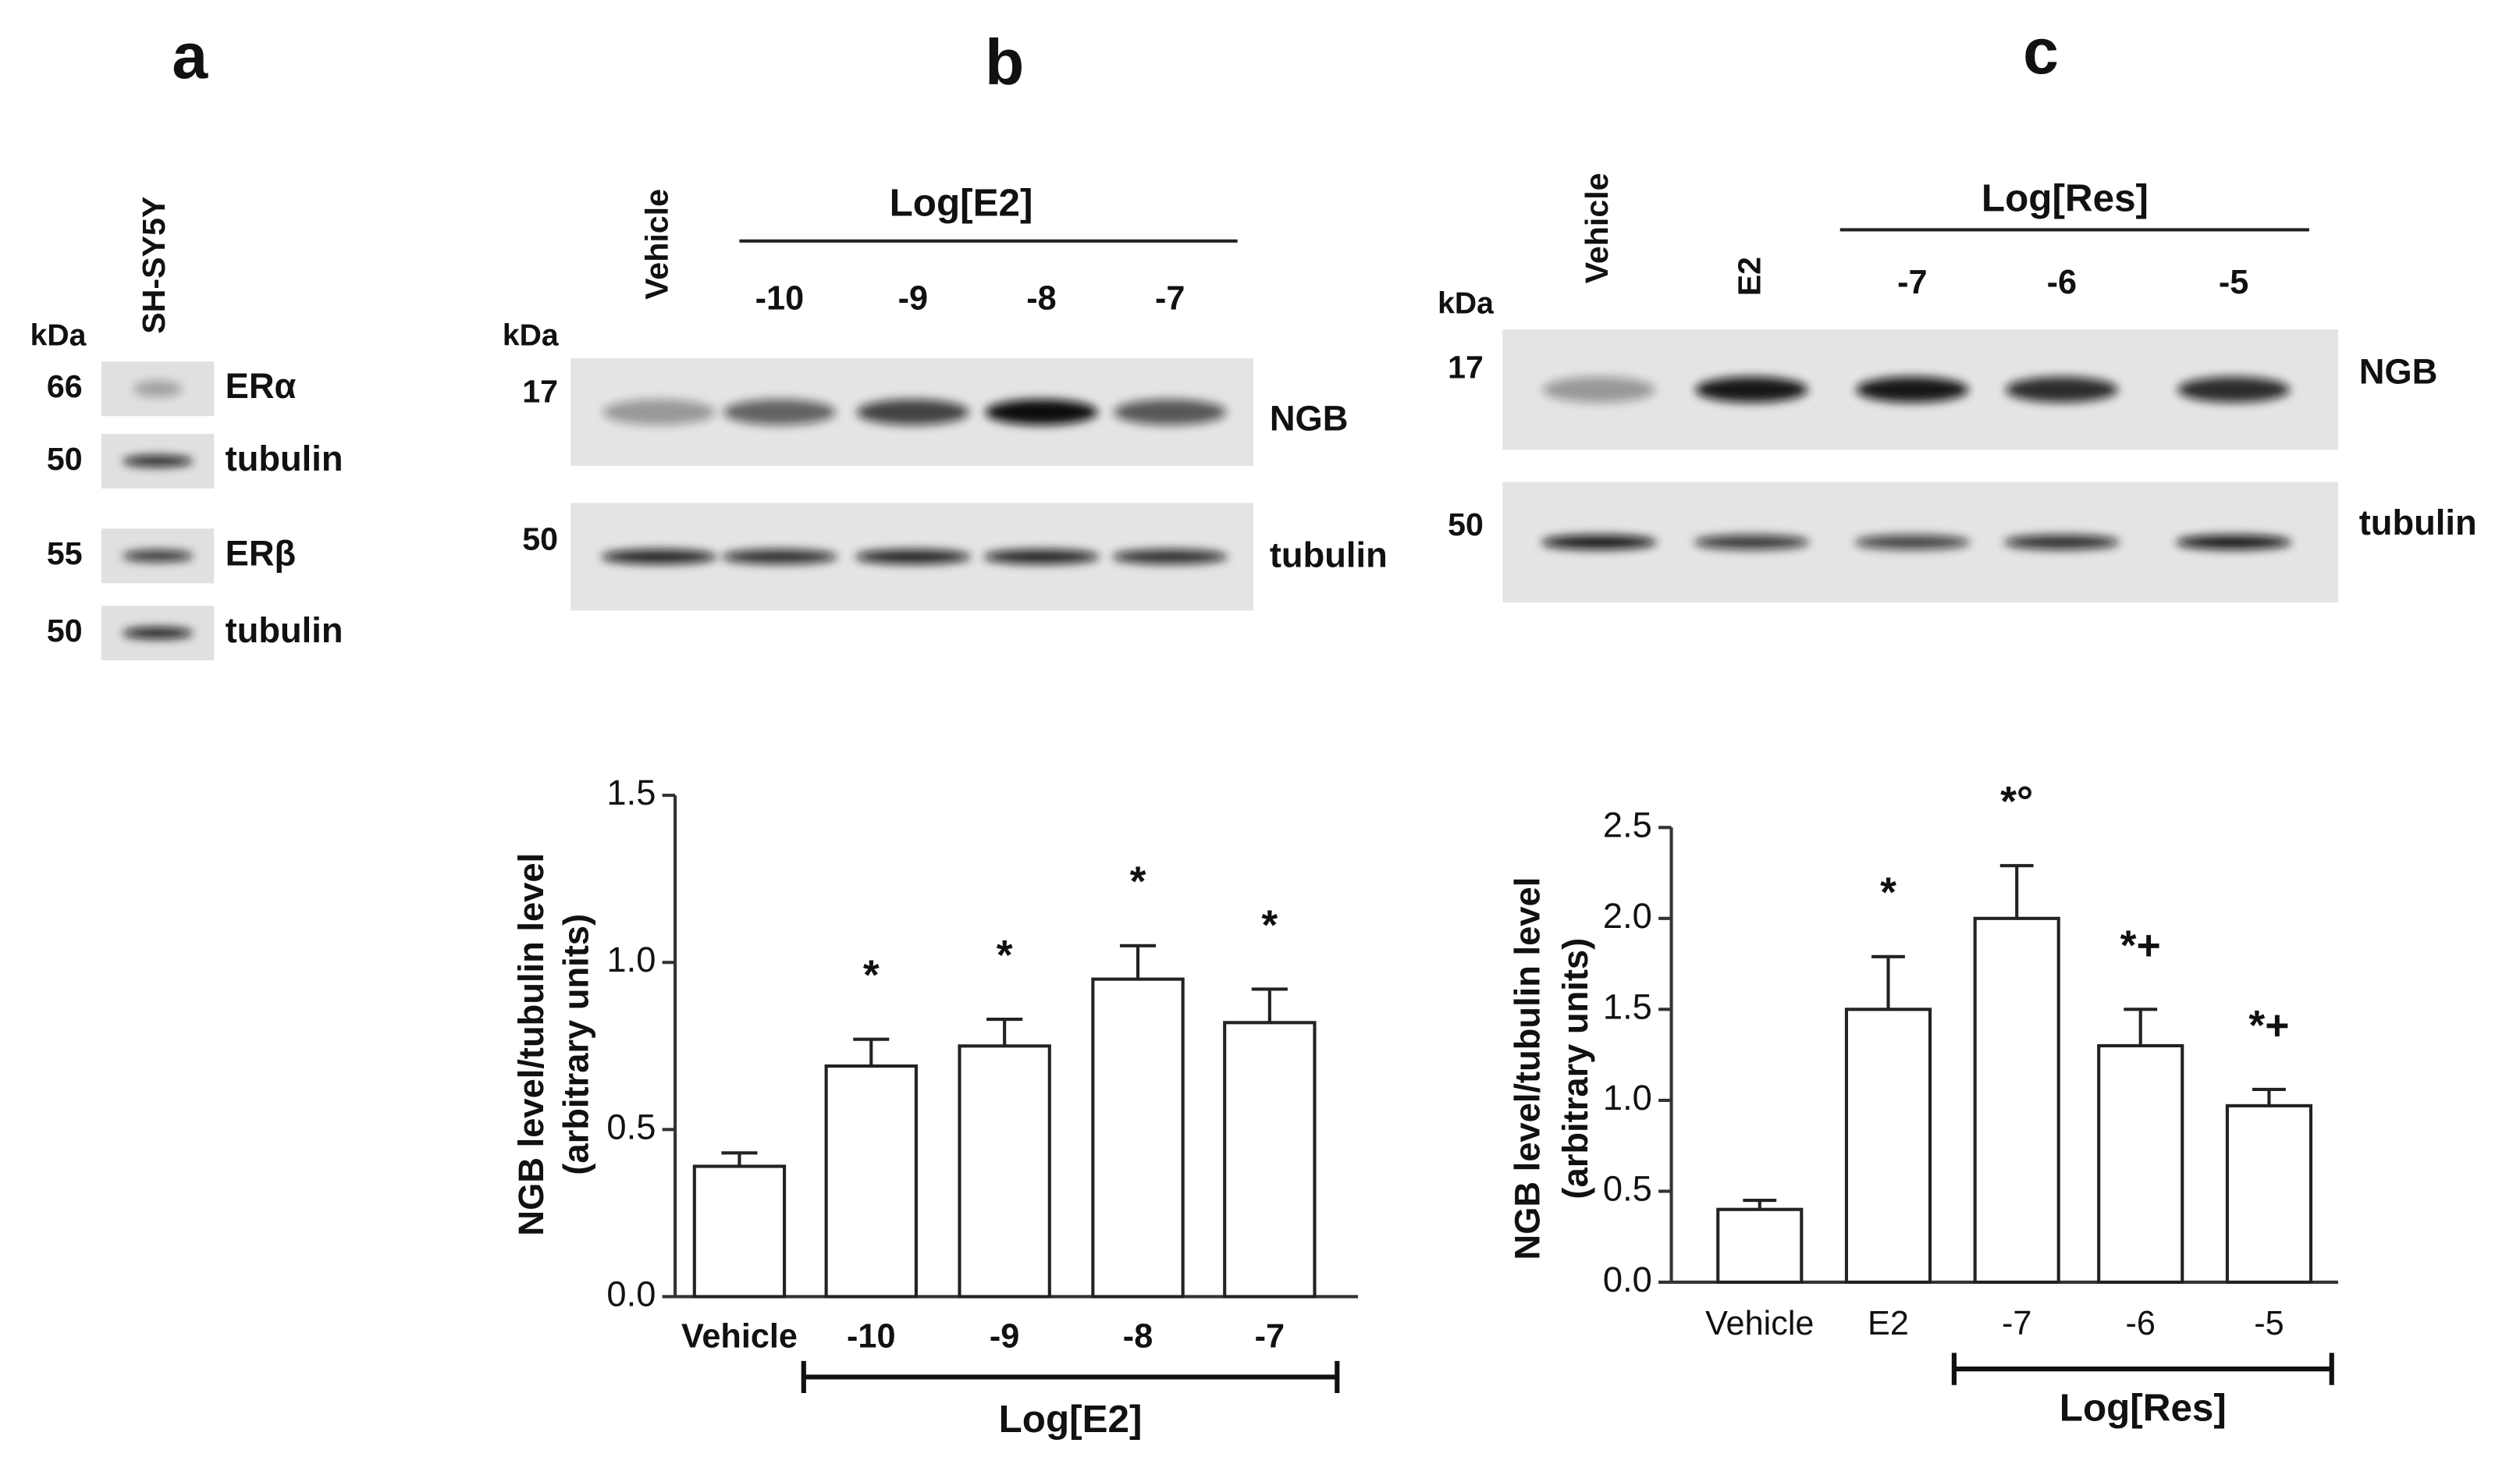  I want to click on x-tick-label: -10, so click(871, 1336).